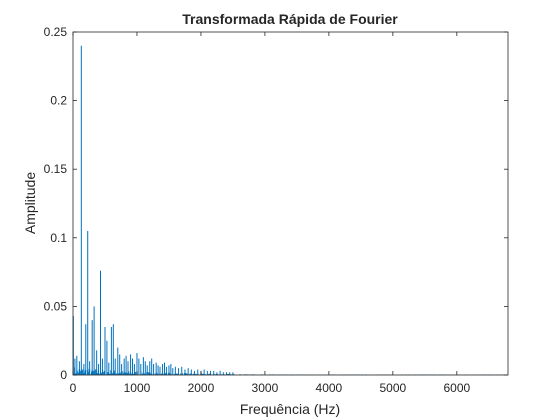 This screenshot has height=420, width=560. What do you see at coordinates (290, 19) in the screenshot?
I see `chart-title: Transformada Rápida de Fourier` at bounding box center [290, 19].